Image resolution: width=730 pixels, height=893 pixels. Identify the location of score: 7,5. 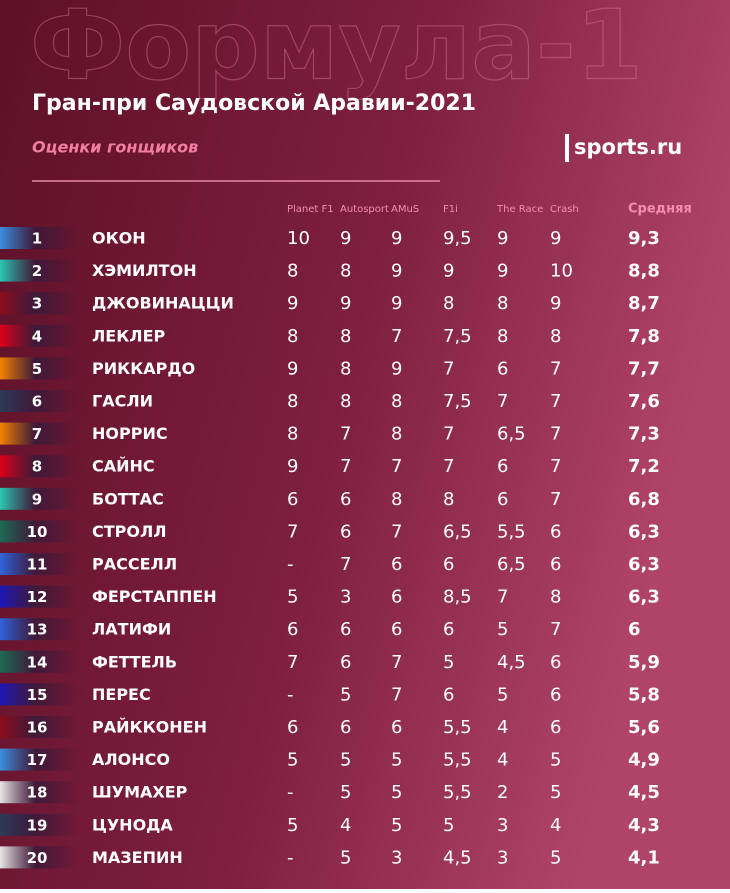
(457, 336).